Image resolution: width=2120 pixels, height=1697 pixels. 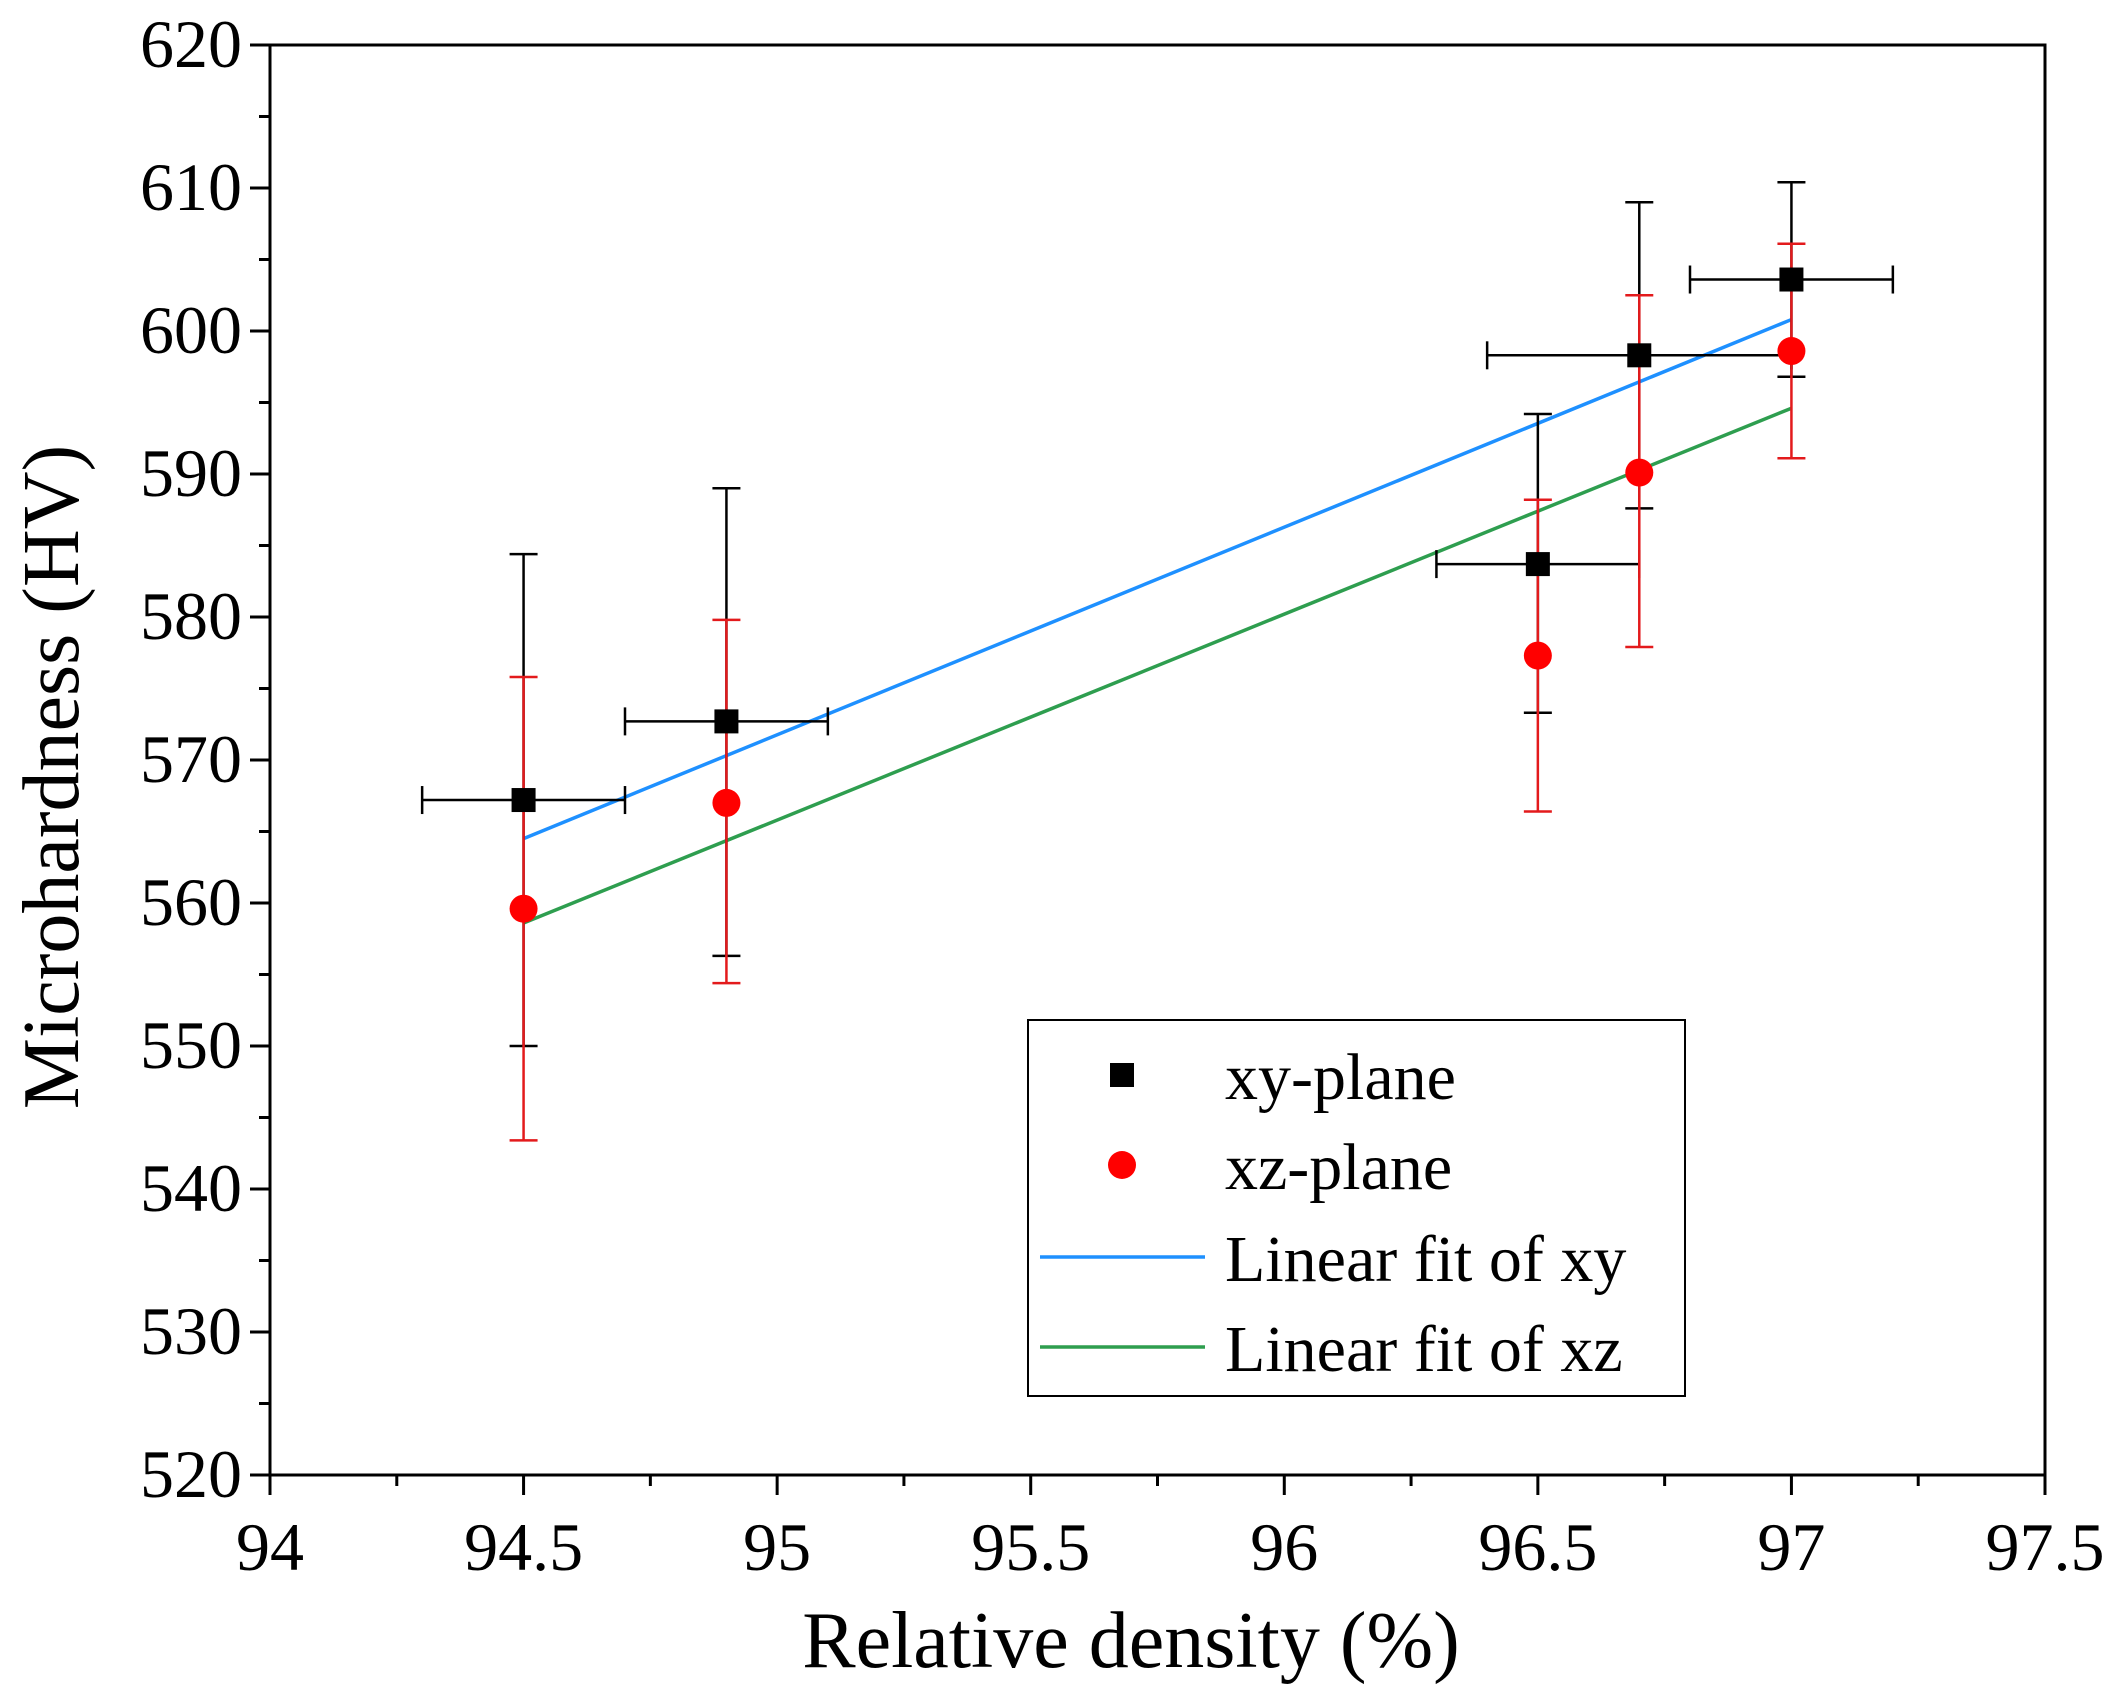 I want to click on y-tick-label: 620, so click(x=191, y=44).